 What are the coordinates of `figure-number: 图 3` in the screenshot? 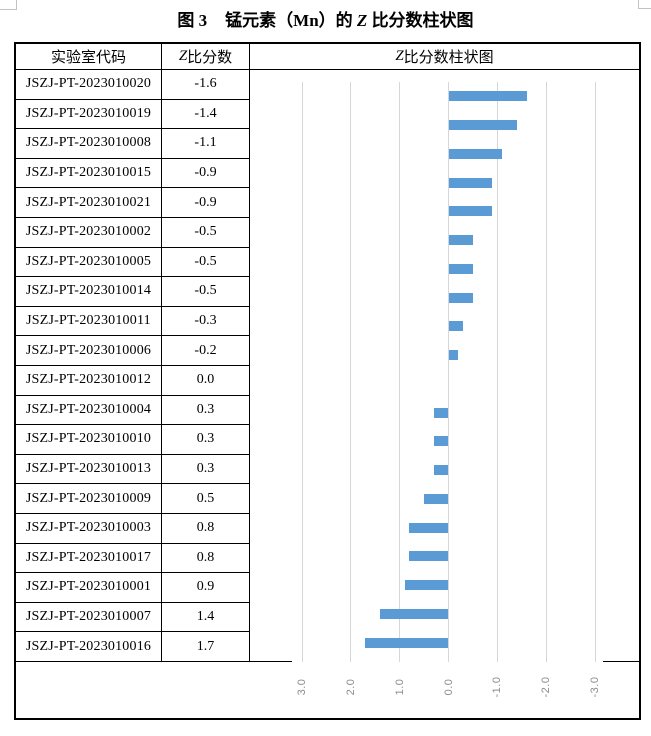 It's located at (192, 20).